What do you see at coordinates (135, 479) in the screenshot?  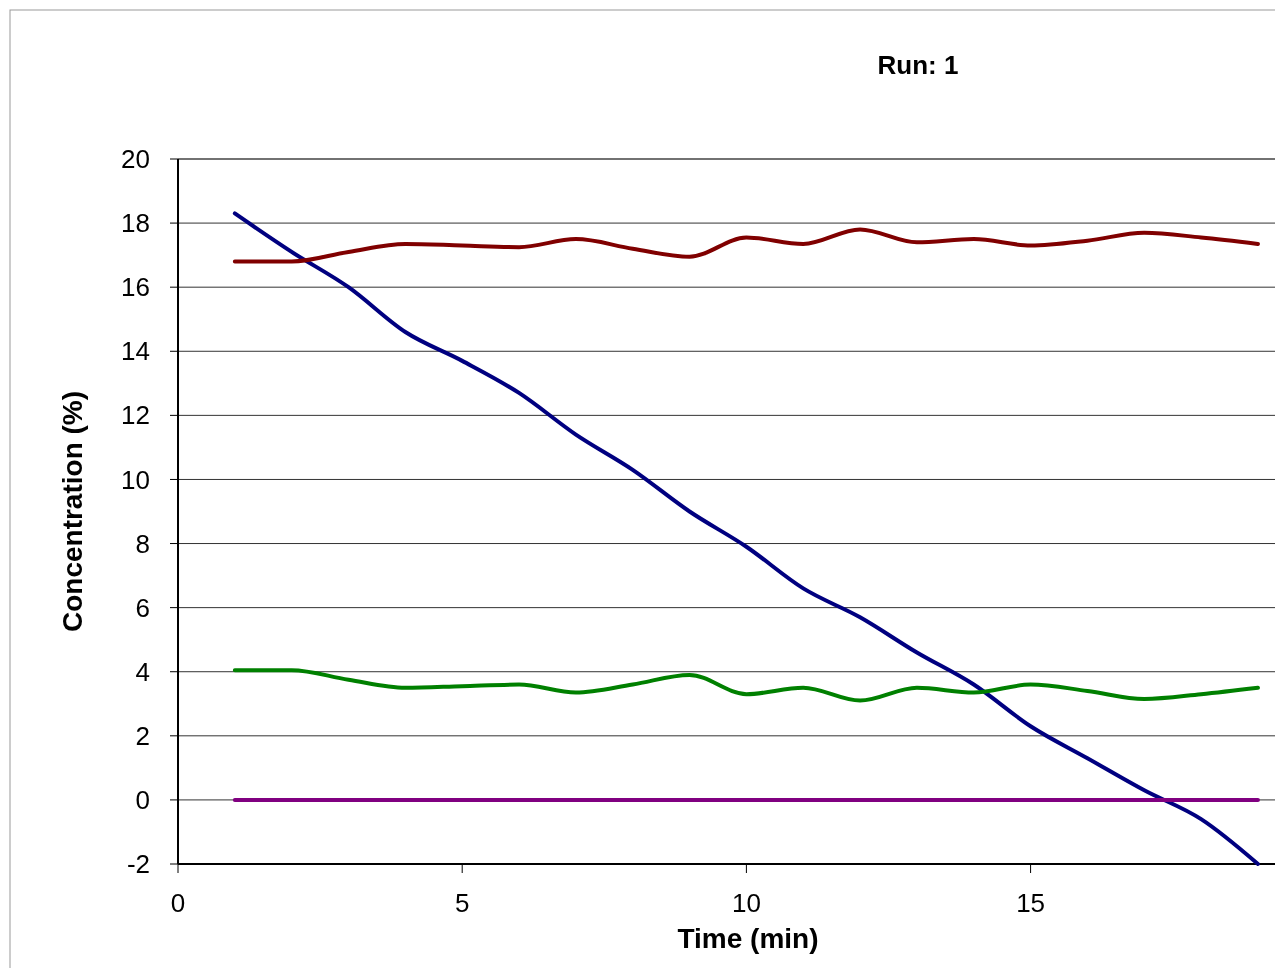 I see `y-tick-label: 10` at bounding box center [135, 479].